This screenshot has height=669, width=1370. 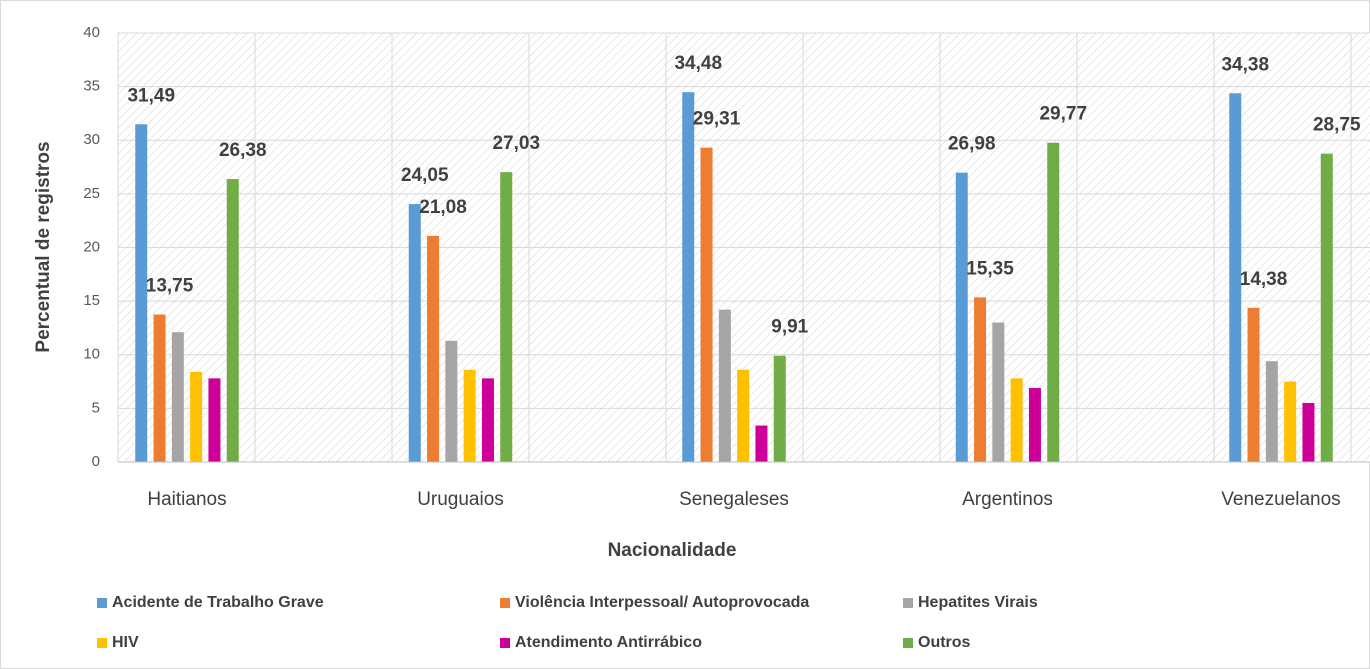 What do you see at coordinates (734, 499) in the screenshot?
I see `x-tick-label: Senegaleses` at bounding box center [734, 499].